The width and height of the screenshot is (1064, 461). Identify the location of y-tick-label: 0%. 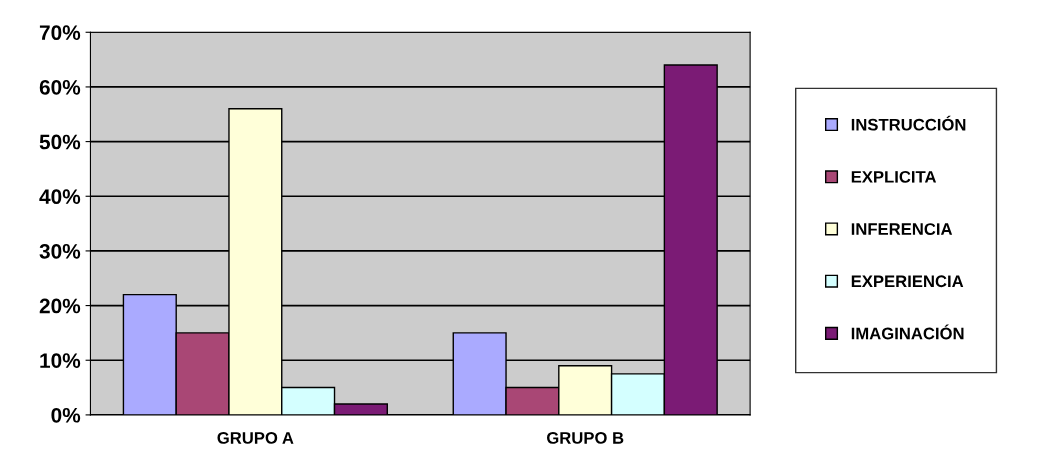
(66, 415).